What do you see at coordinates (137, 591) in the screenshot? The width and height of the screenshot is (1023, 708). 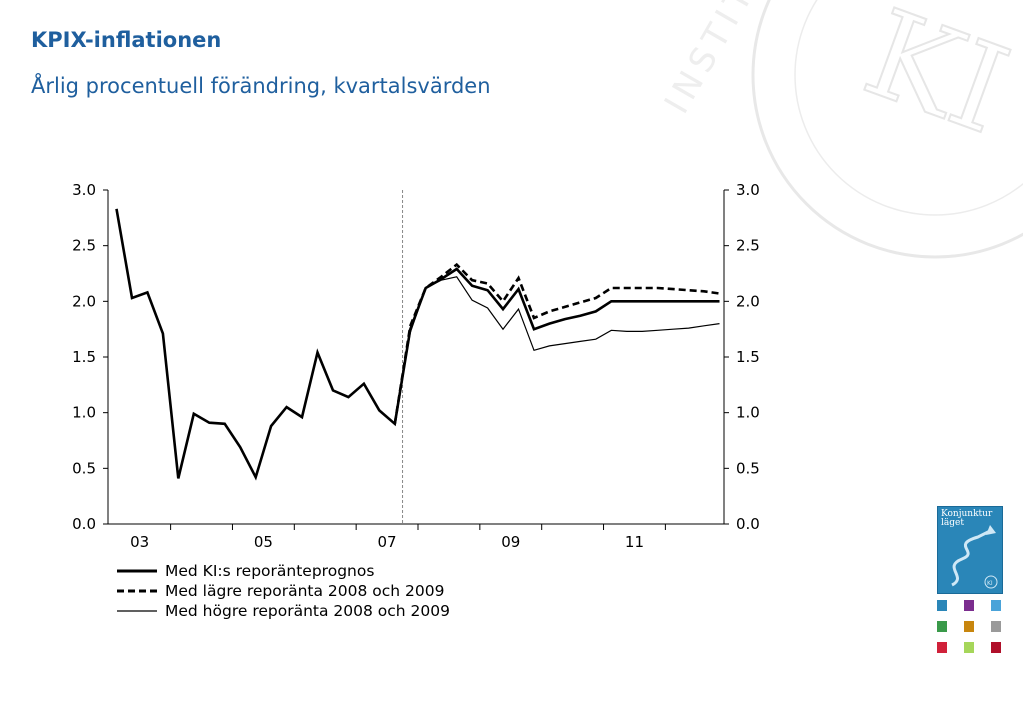 I see `legend-swatch-dashed-thick` at bounding box center [137, 591].